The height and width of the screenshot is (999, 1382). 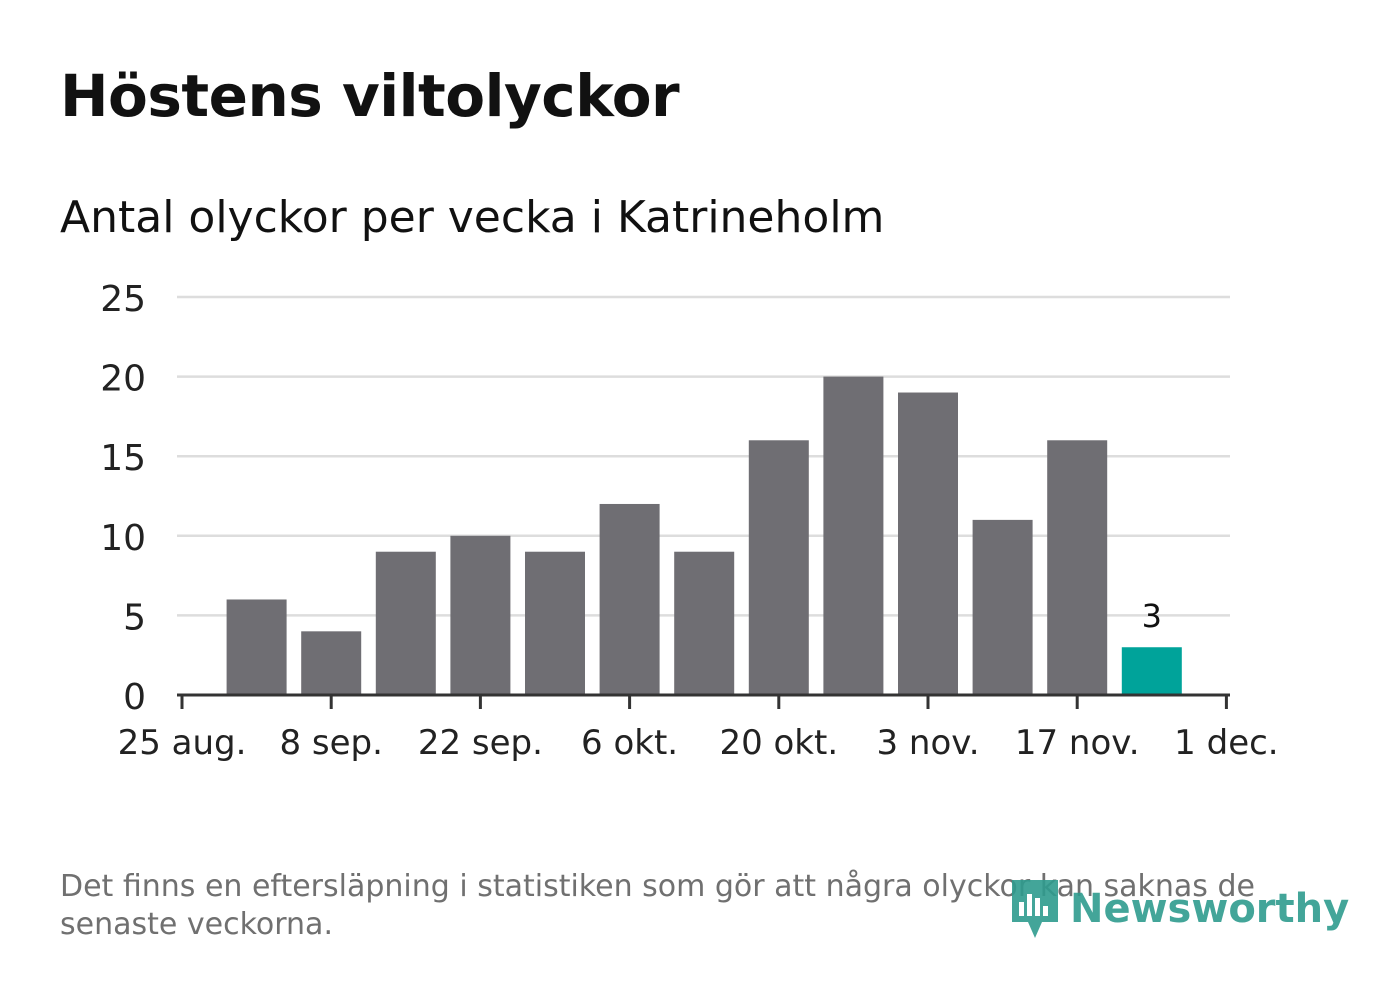 What do you see at coordinates (480, 743) in the screenshot?
I see `x-tick-label: 22 sep.` at bounding box center [480, 743].